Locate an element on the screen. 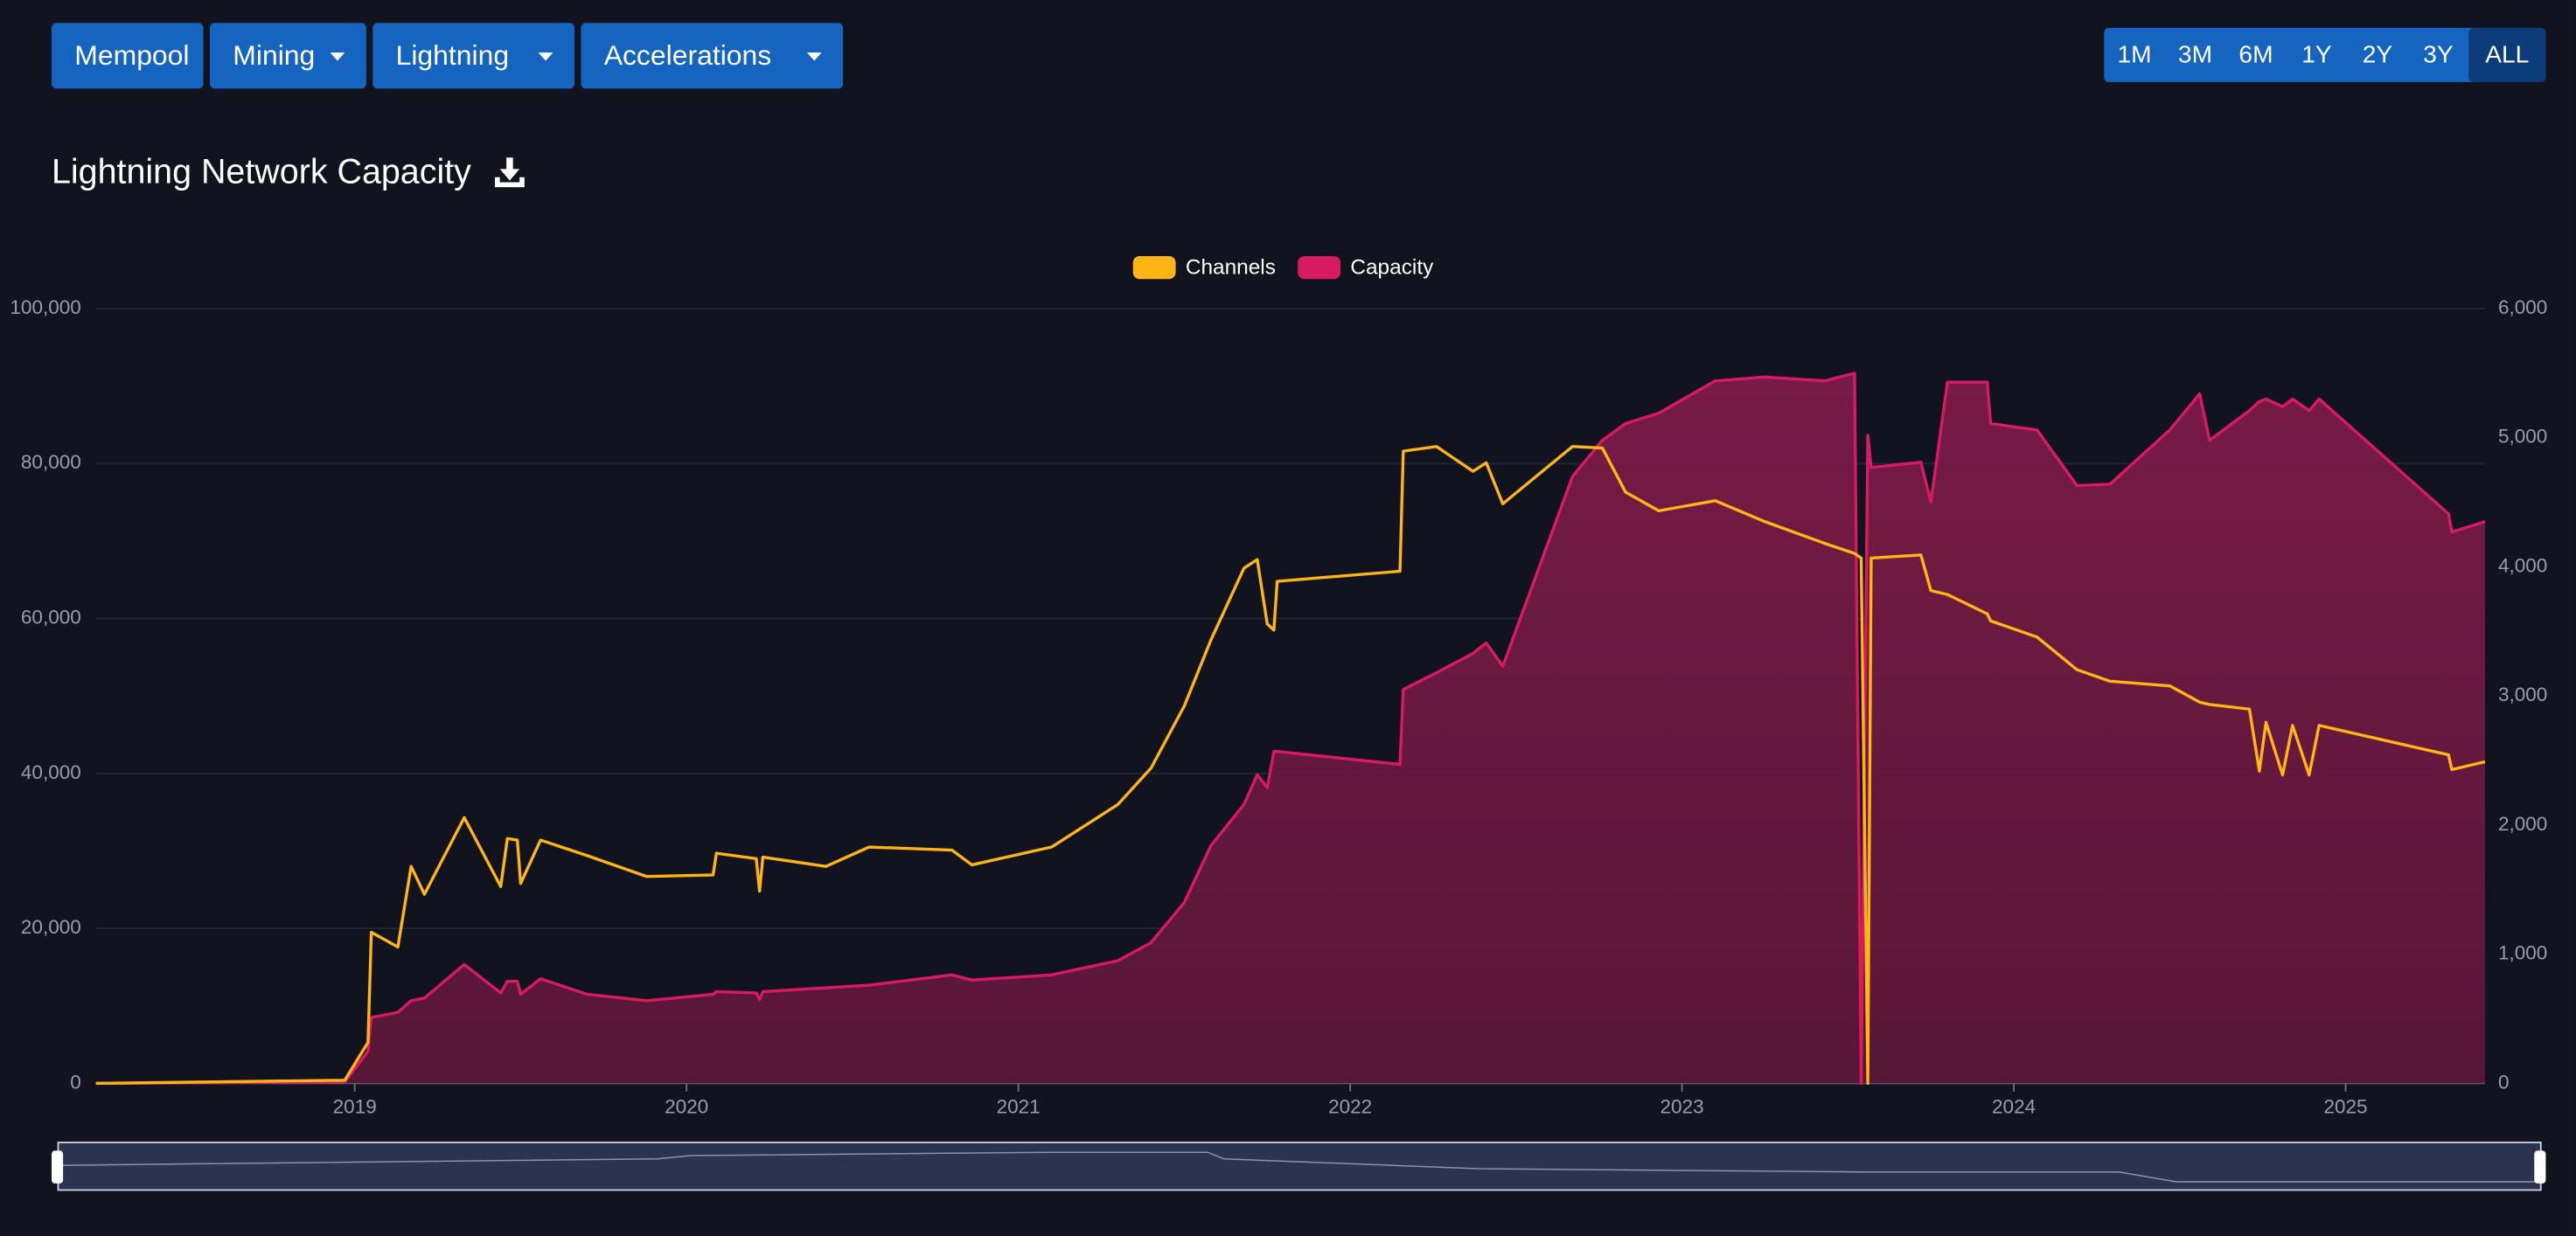 The height and width of the screenshot is (1236, 2576). y-tick-label: 20,000 is located at coordinates (51, 927).